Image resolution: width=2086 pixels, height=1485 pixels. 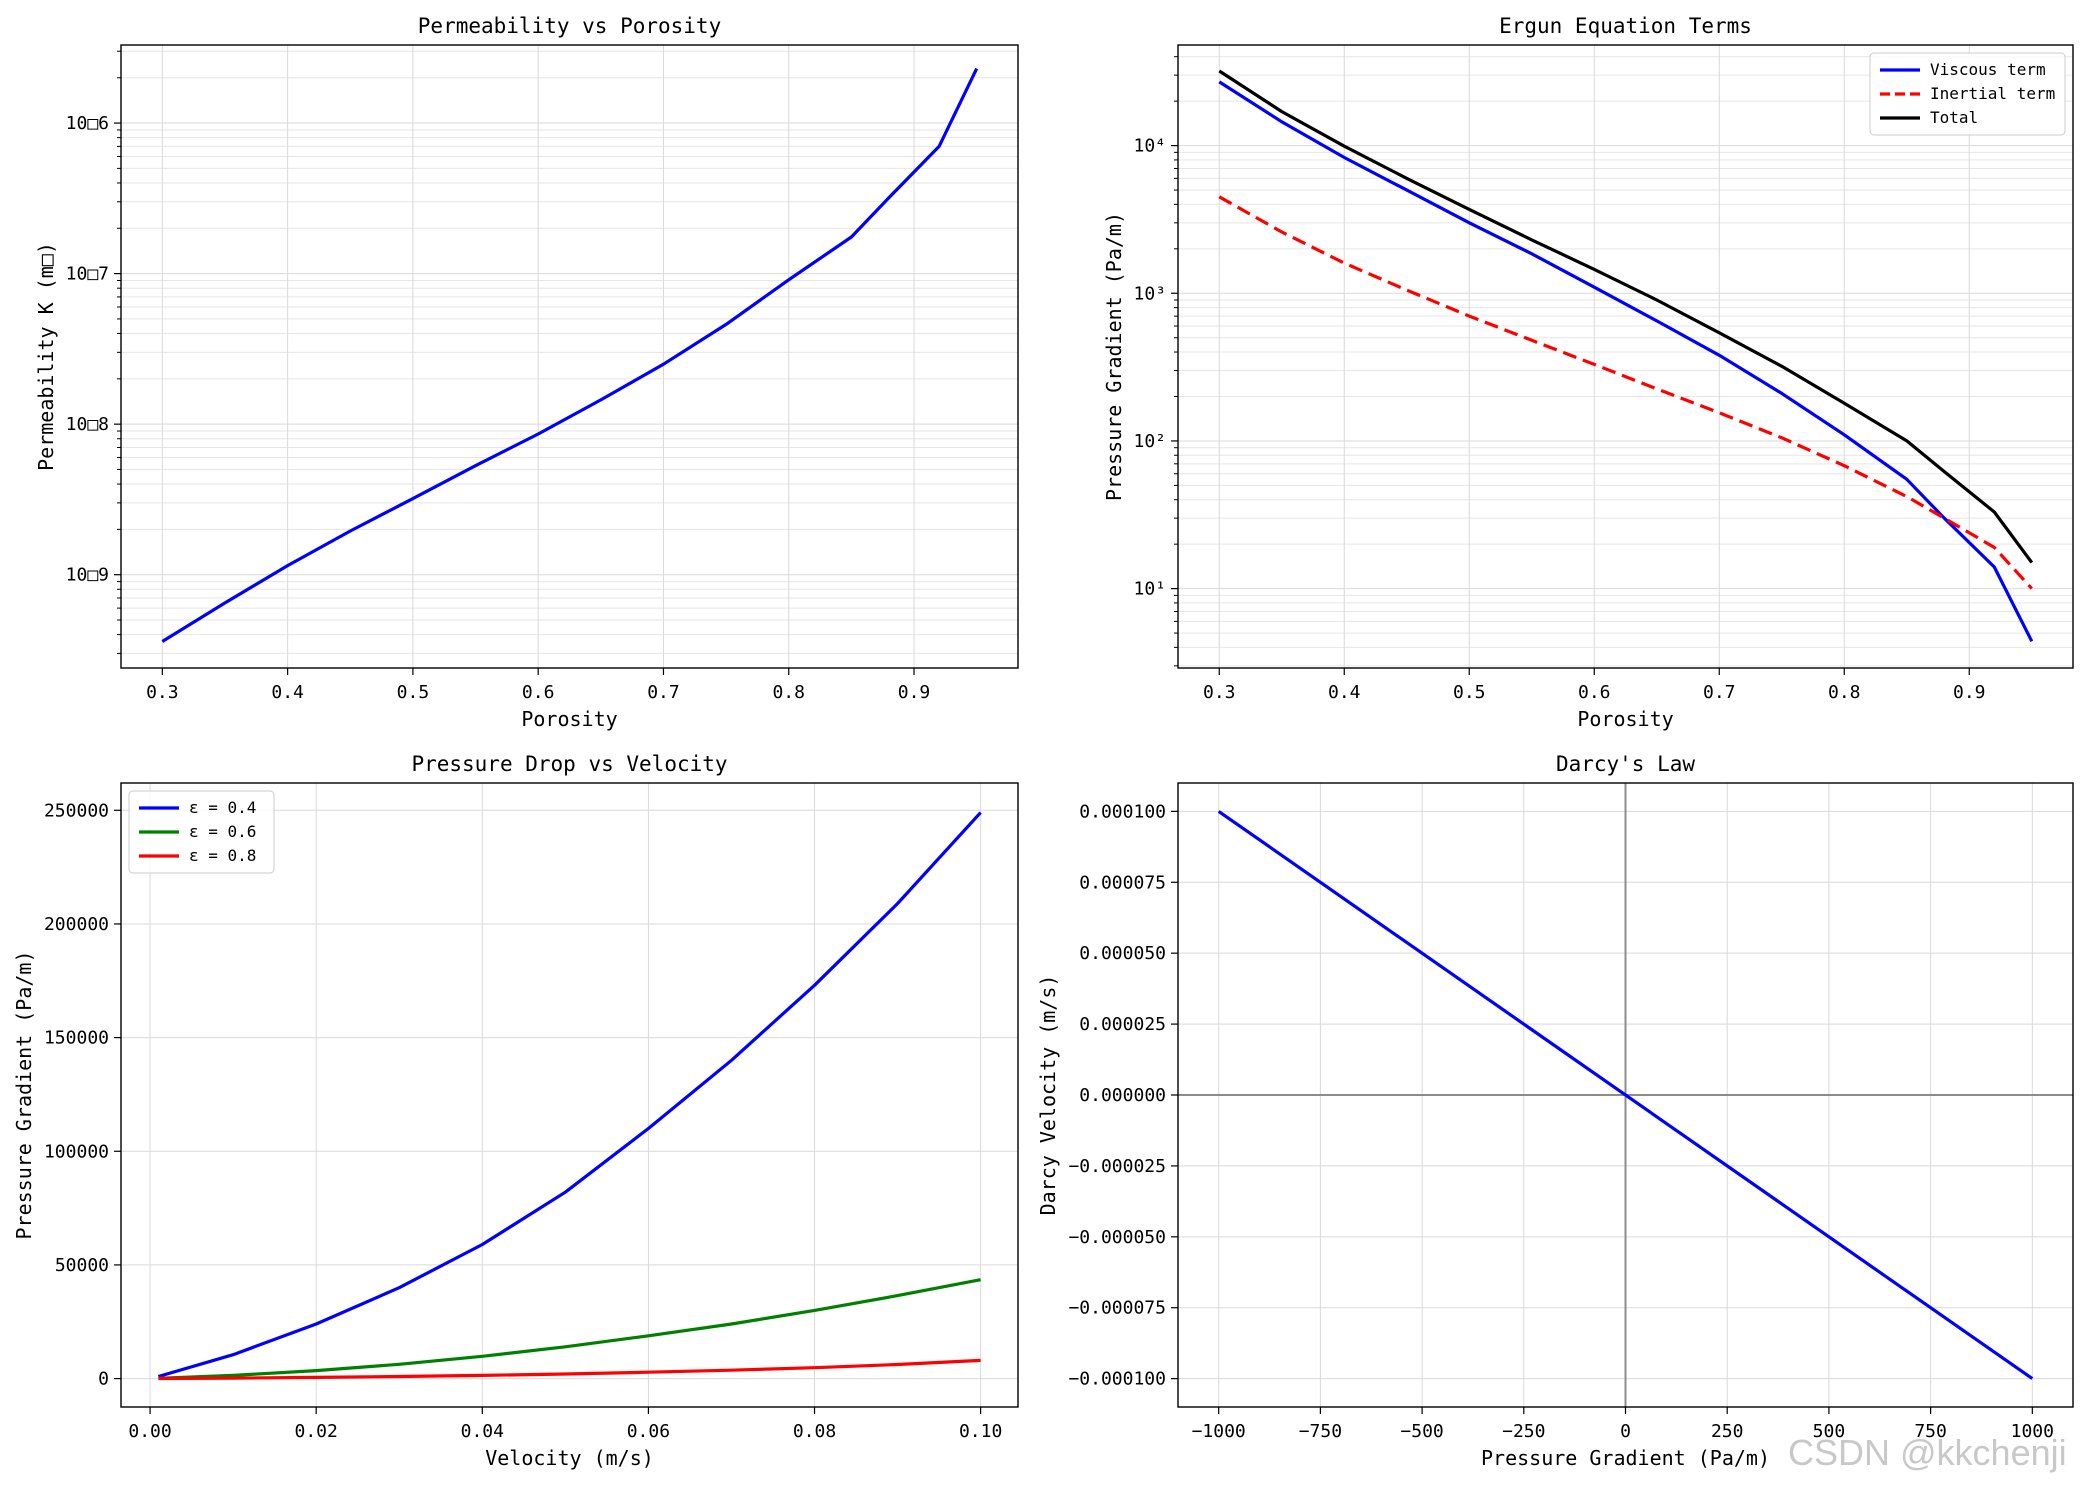 What do you see at coordinates (1149, 589) in the screenshot?
I see `y-tick-label: 10¹` at bounding box center [1149, 589].